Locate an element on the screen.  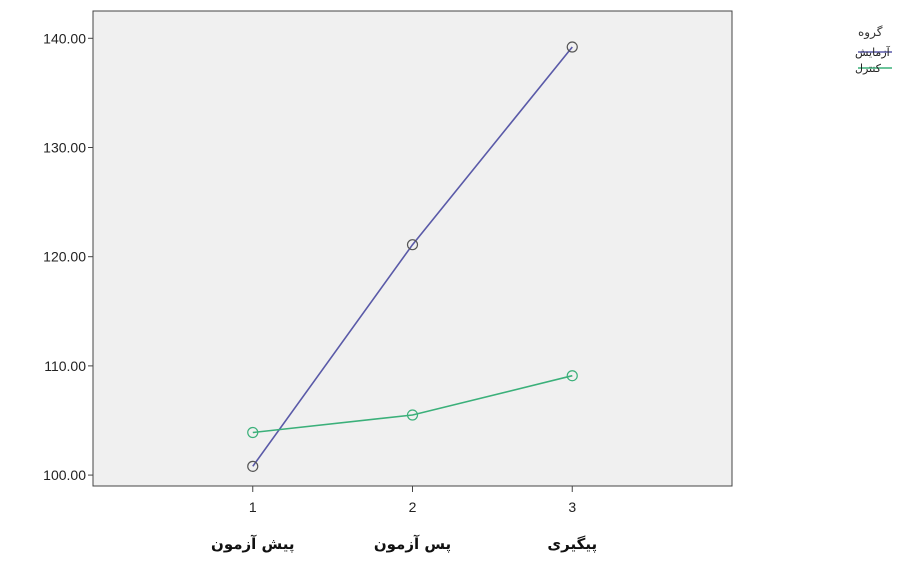
y-axis: 100.00 110.00 120.00 130.00 140.00 is located at coordinates (68, 256).